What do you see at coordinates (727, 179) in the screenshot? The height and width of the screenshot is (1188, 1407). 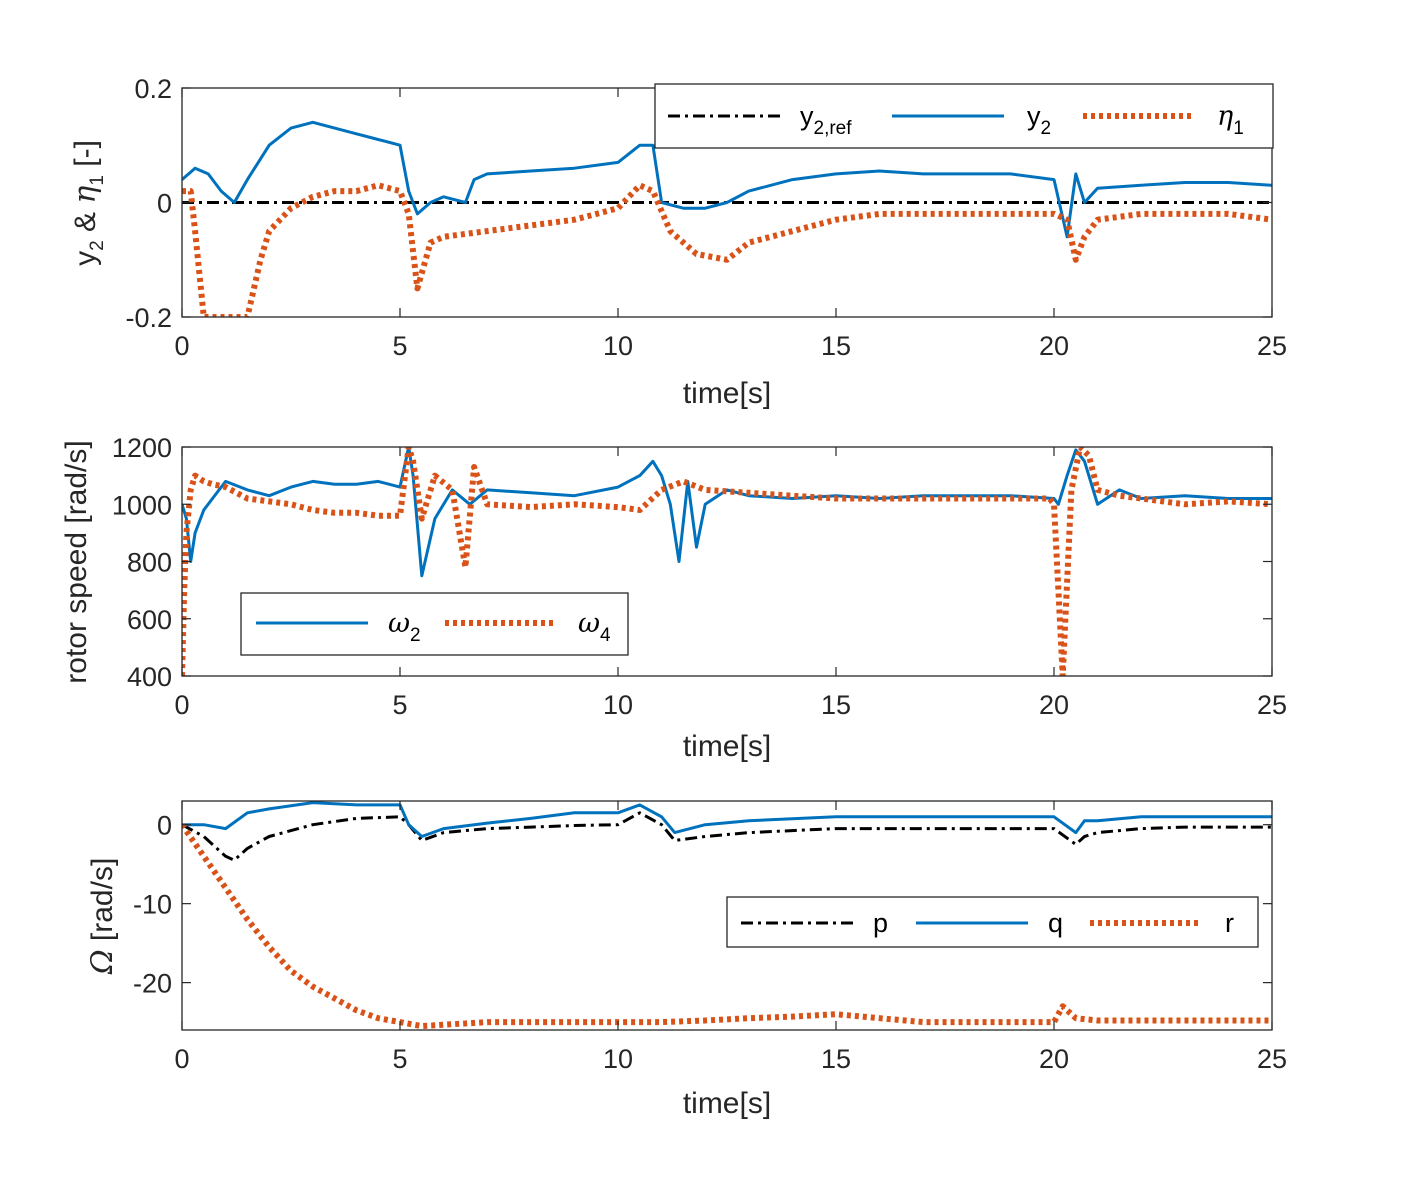 I see `series-line-y2` at bounding box center [727, 179].